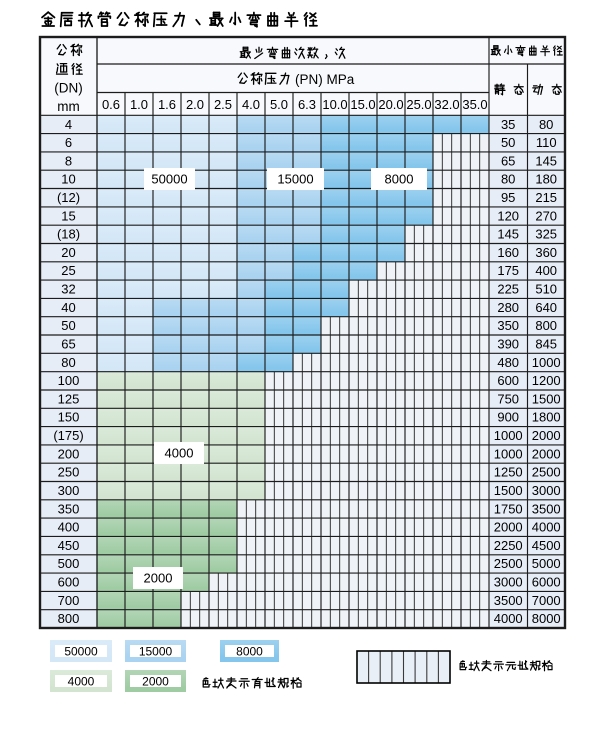  I want to click on svg-text: 480, so click(508, 362).